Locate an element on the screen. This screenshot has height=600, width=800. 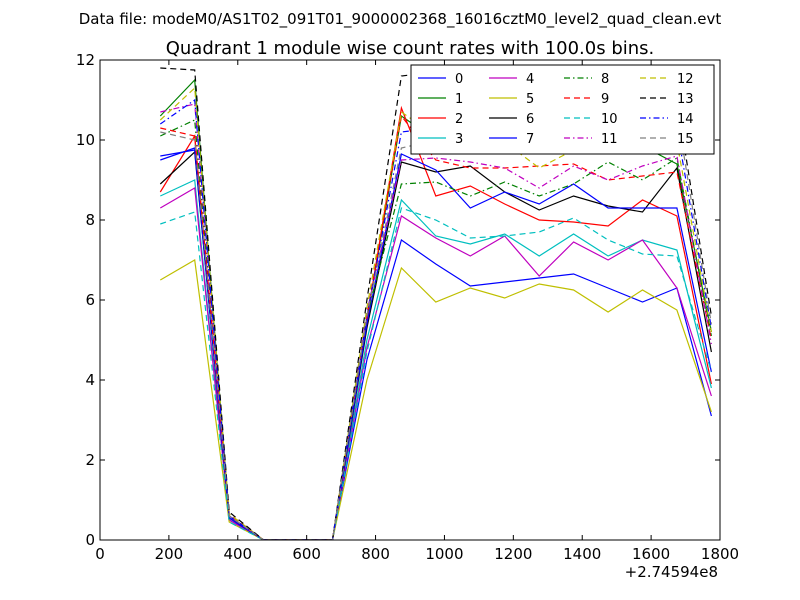
x-tick-label: 200 is located at coordinates (169, 554).